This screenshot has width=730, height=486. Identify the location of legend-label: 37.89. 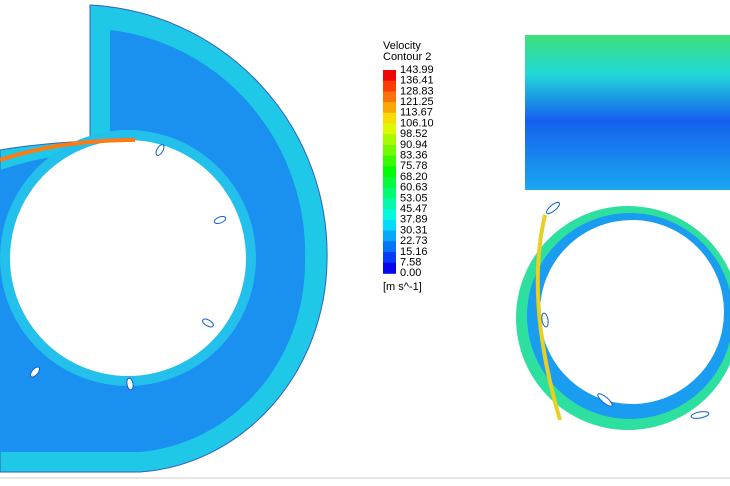
(414, 220).